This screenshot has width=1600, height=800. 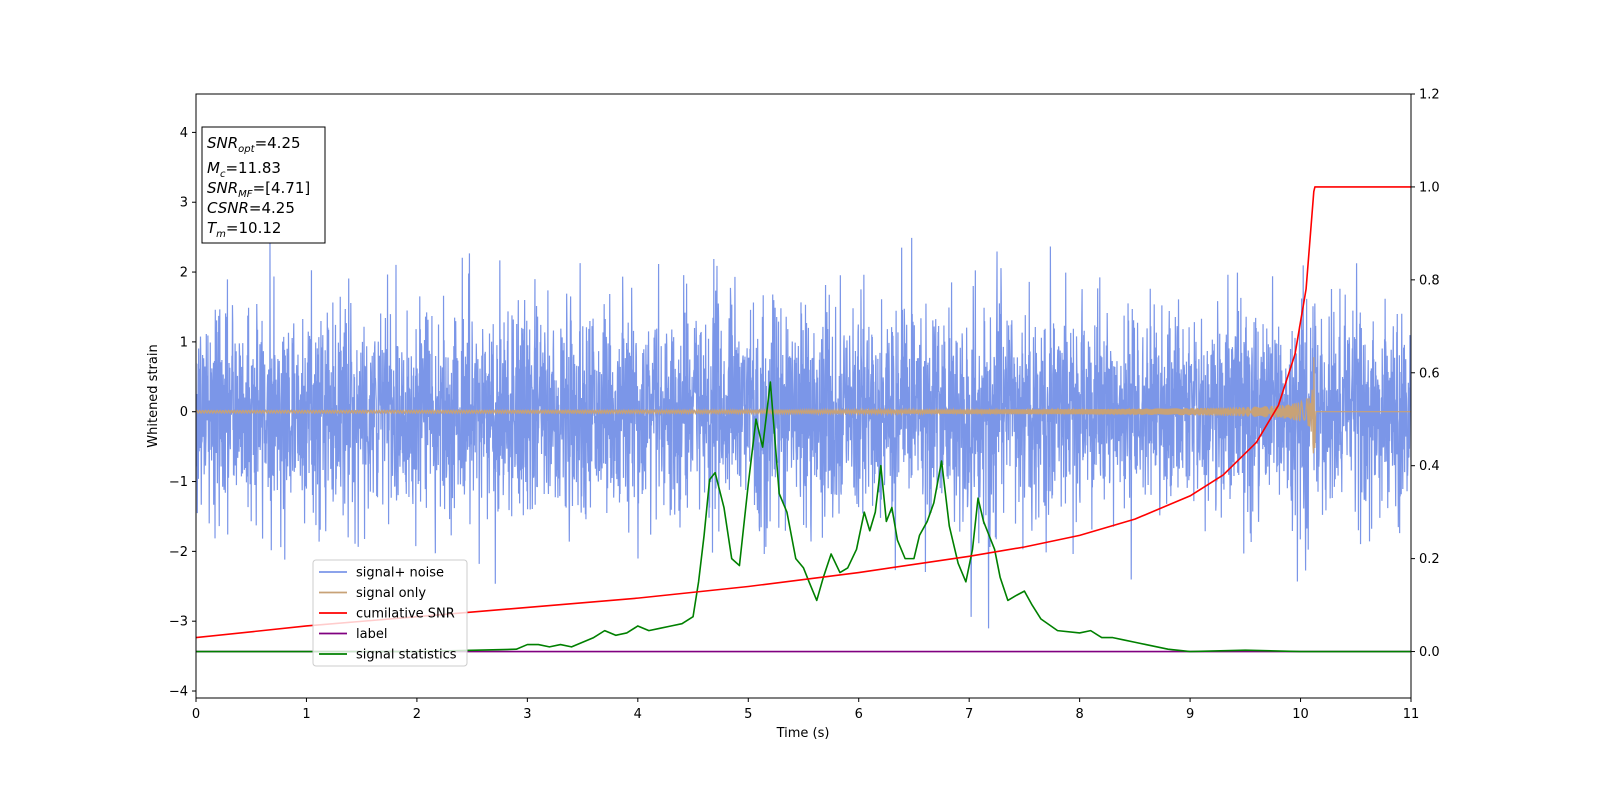 I want to click on y-tick-label: 0, so click(x=184, y=412).